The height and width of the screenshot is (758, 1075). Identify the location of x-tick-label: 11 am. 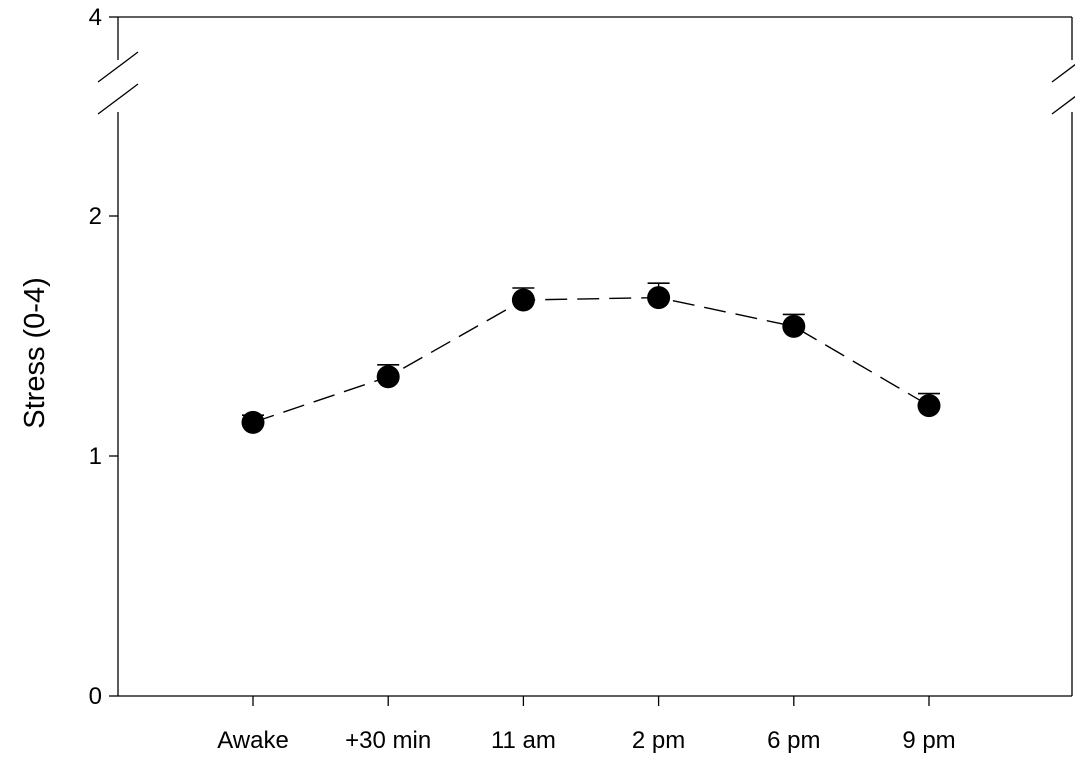
(523, 740).